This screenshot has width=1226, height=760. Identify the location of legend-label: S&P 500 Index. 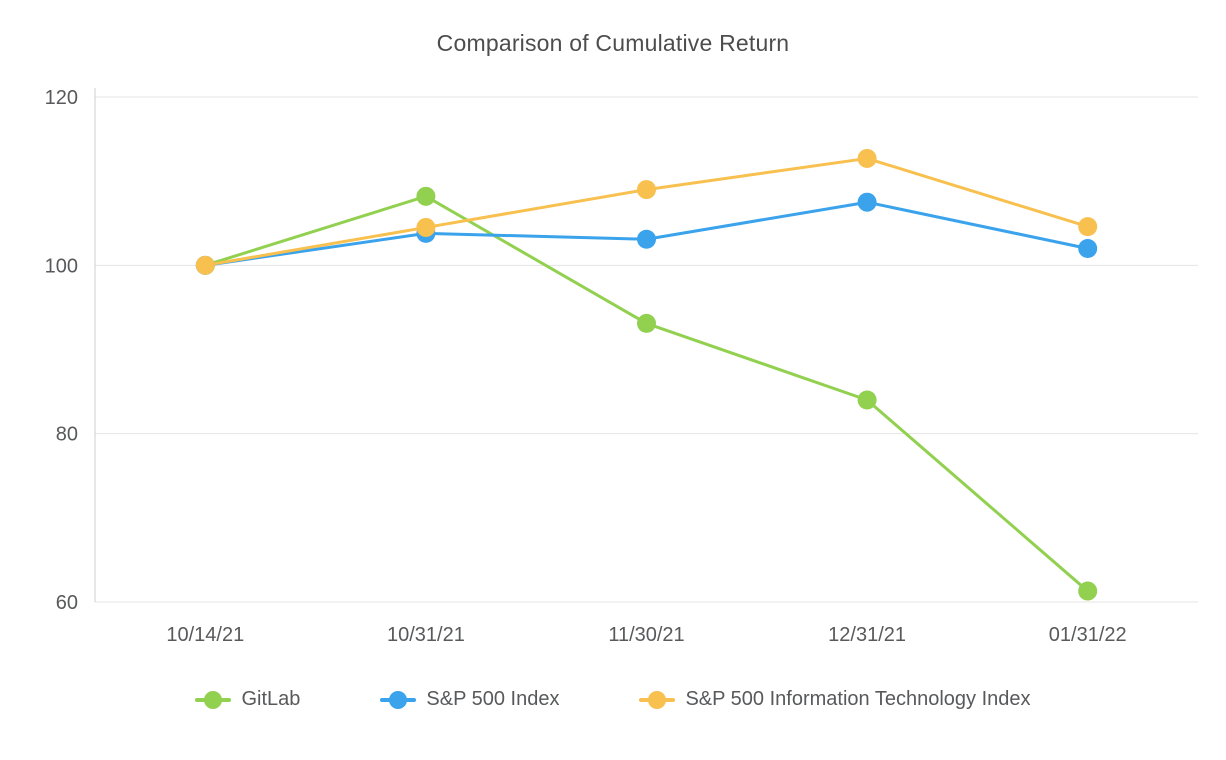
(493, 699).